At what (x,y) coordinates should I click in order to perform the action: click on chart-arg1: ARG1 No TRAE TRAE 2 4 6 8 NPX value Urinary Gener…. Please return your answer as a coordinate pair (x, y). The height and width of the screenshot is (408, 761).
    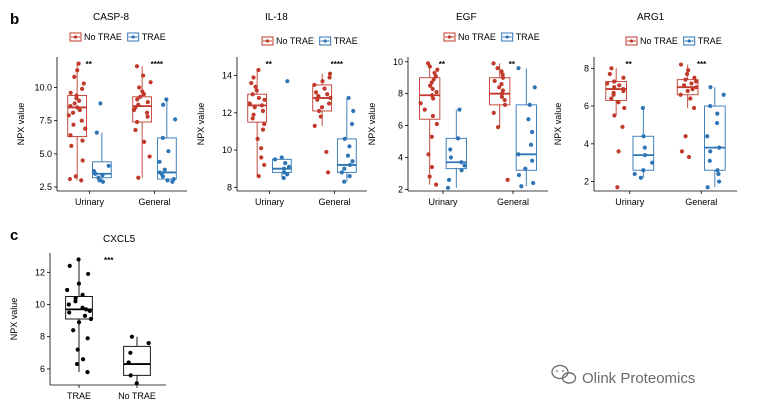
    Looking at the image, I should click on (645, 109).